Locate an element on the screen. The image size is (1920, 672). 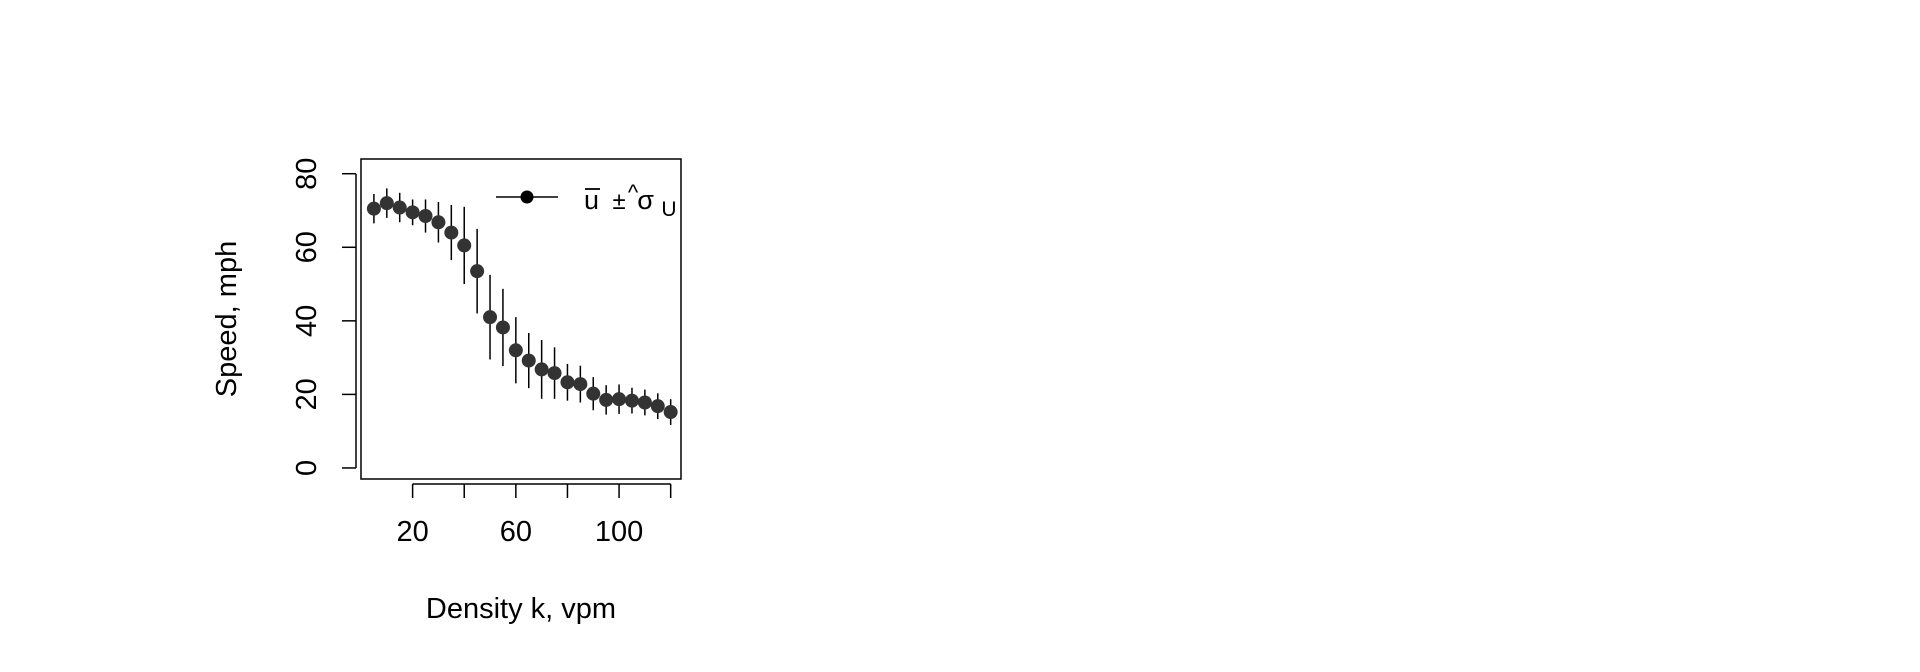
legend-subscript: U is located at coordinates (668, 209).